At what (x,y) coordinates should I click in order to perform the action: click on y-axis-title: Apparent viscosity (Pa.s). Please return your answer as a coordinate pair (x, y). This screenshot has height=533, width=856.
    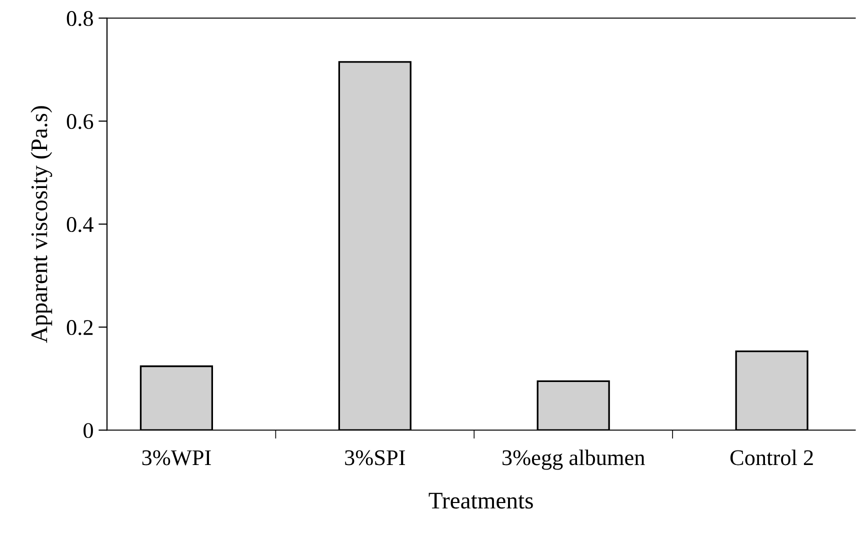
    Looking at the image, I should click on (41, 224).